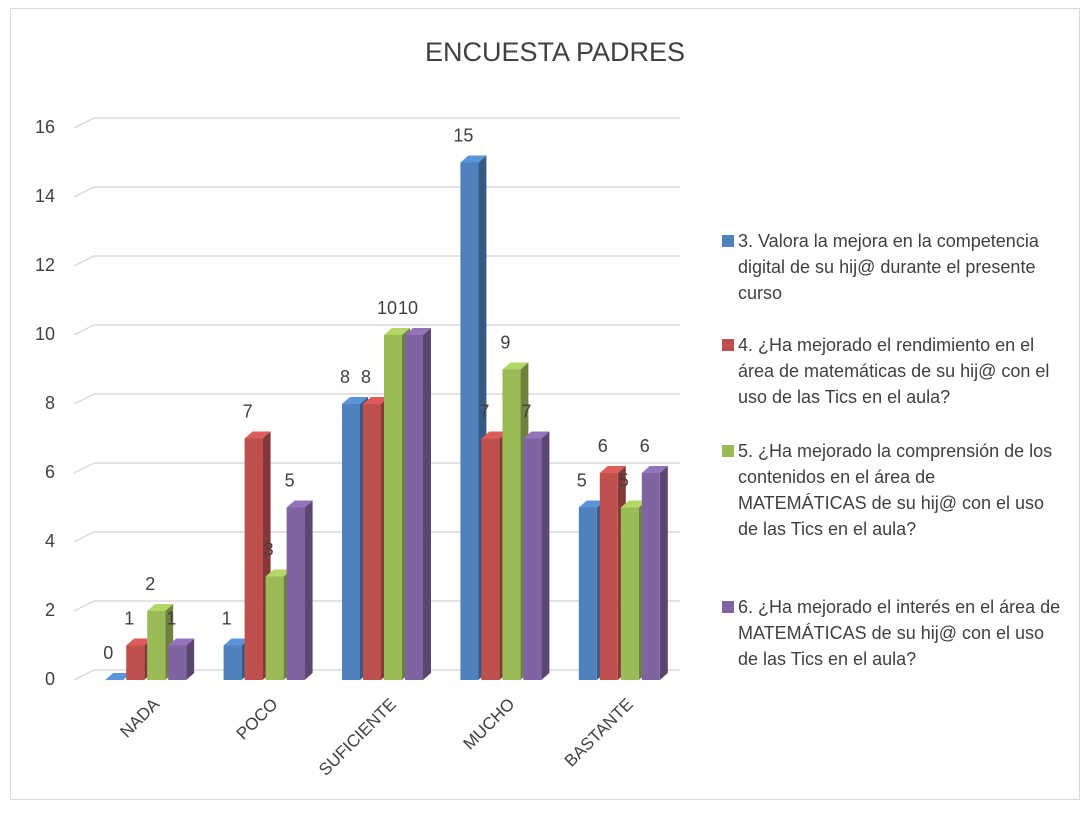 Image resolution: width=1091 pixels, height=816 pixels. What do you see at coordinates (50, 541) in the screenshot?
I see `y-tick-label: 4` at bounding box center [50, 541].